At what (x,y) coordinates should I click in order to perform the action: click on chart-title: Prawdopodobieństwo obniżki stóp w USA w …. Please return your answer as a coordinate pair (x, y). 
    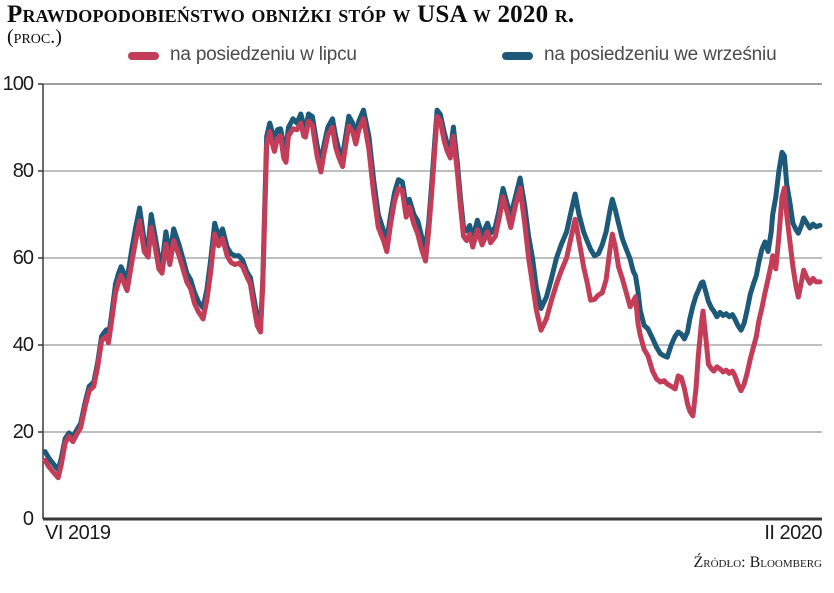
    Looking at the image, I should click on (291, 14).